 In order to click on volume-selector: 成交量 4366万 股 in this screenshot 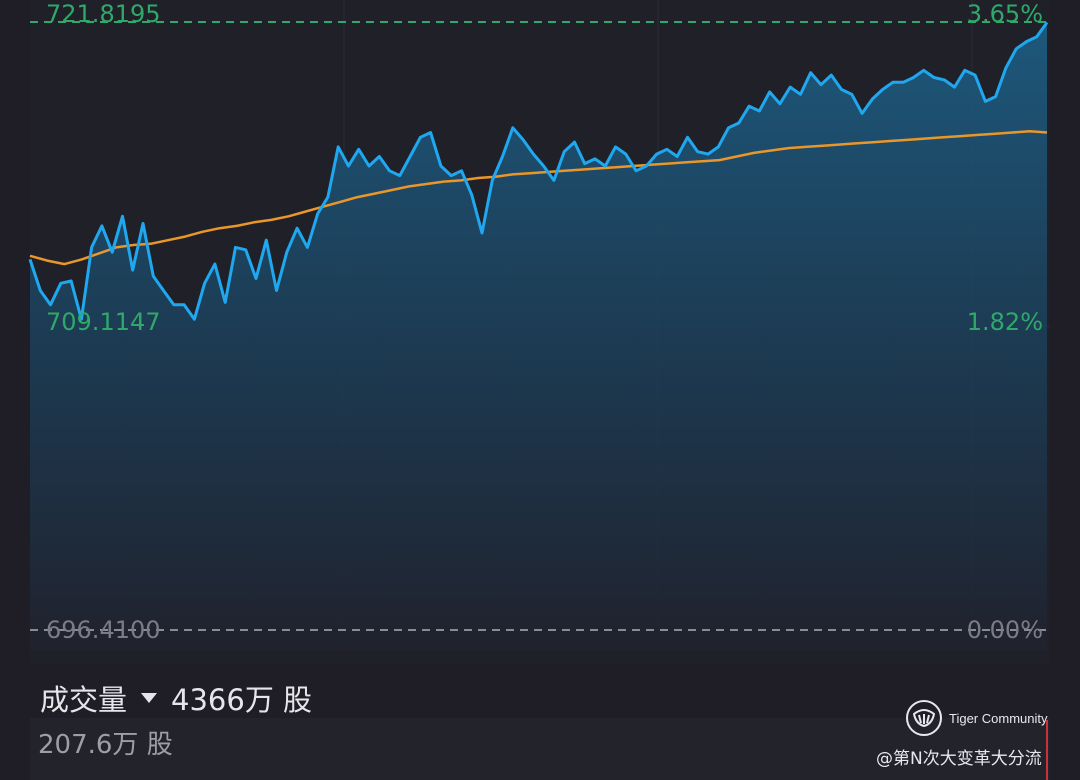, I will do `click(176, 698)`.